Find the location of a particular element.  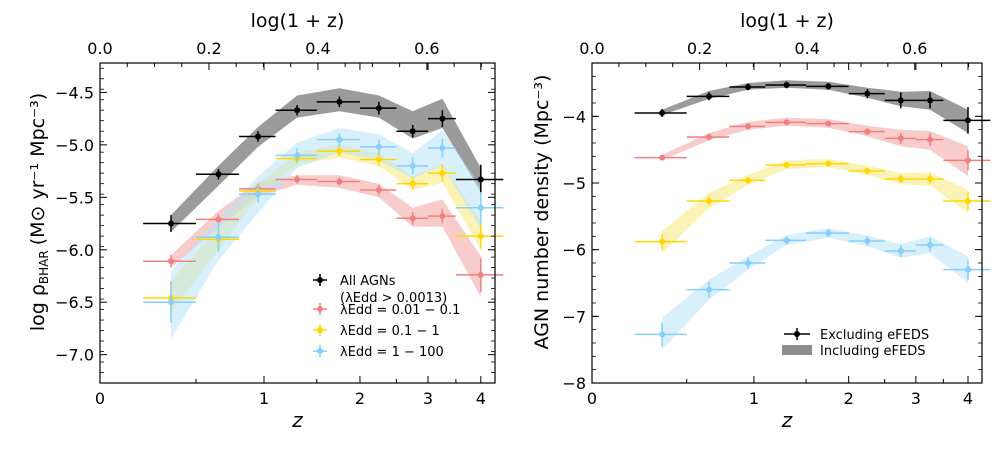

y-axis-title-unit-left: (M⊙ yr⁻¹ Mpc⁻³) is located at coordinates (38, 169).